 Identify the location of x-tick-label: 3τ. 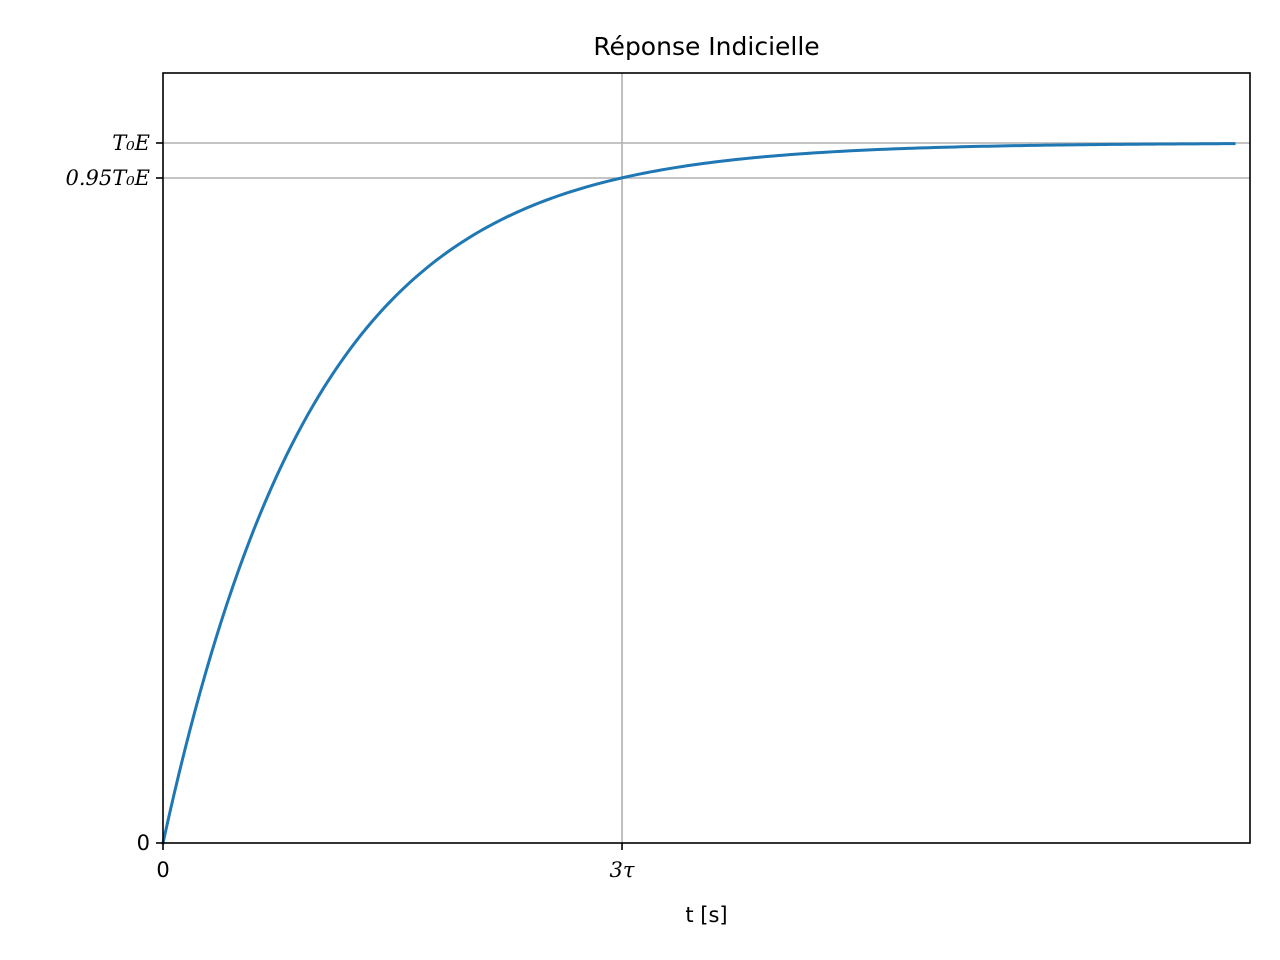
(622, 870).